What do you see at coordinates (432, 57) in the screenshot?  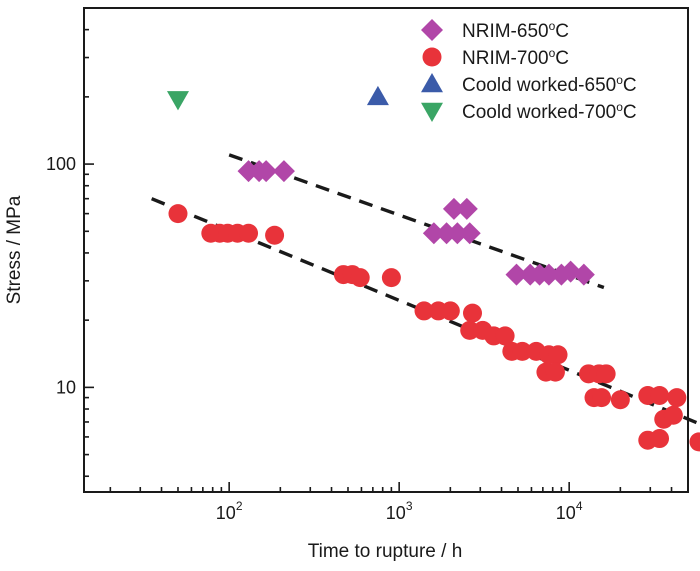 I see `legend-marker-circle` at bounding box center [432, 57].